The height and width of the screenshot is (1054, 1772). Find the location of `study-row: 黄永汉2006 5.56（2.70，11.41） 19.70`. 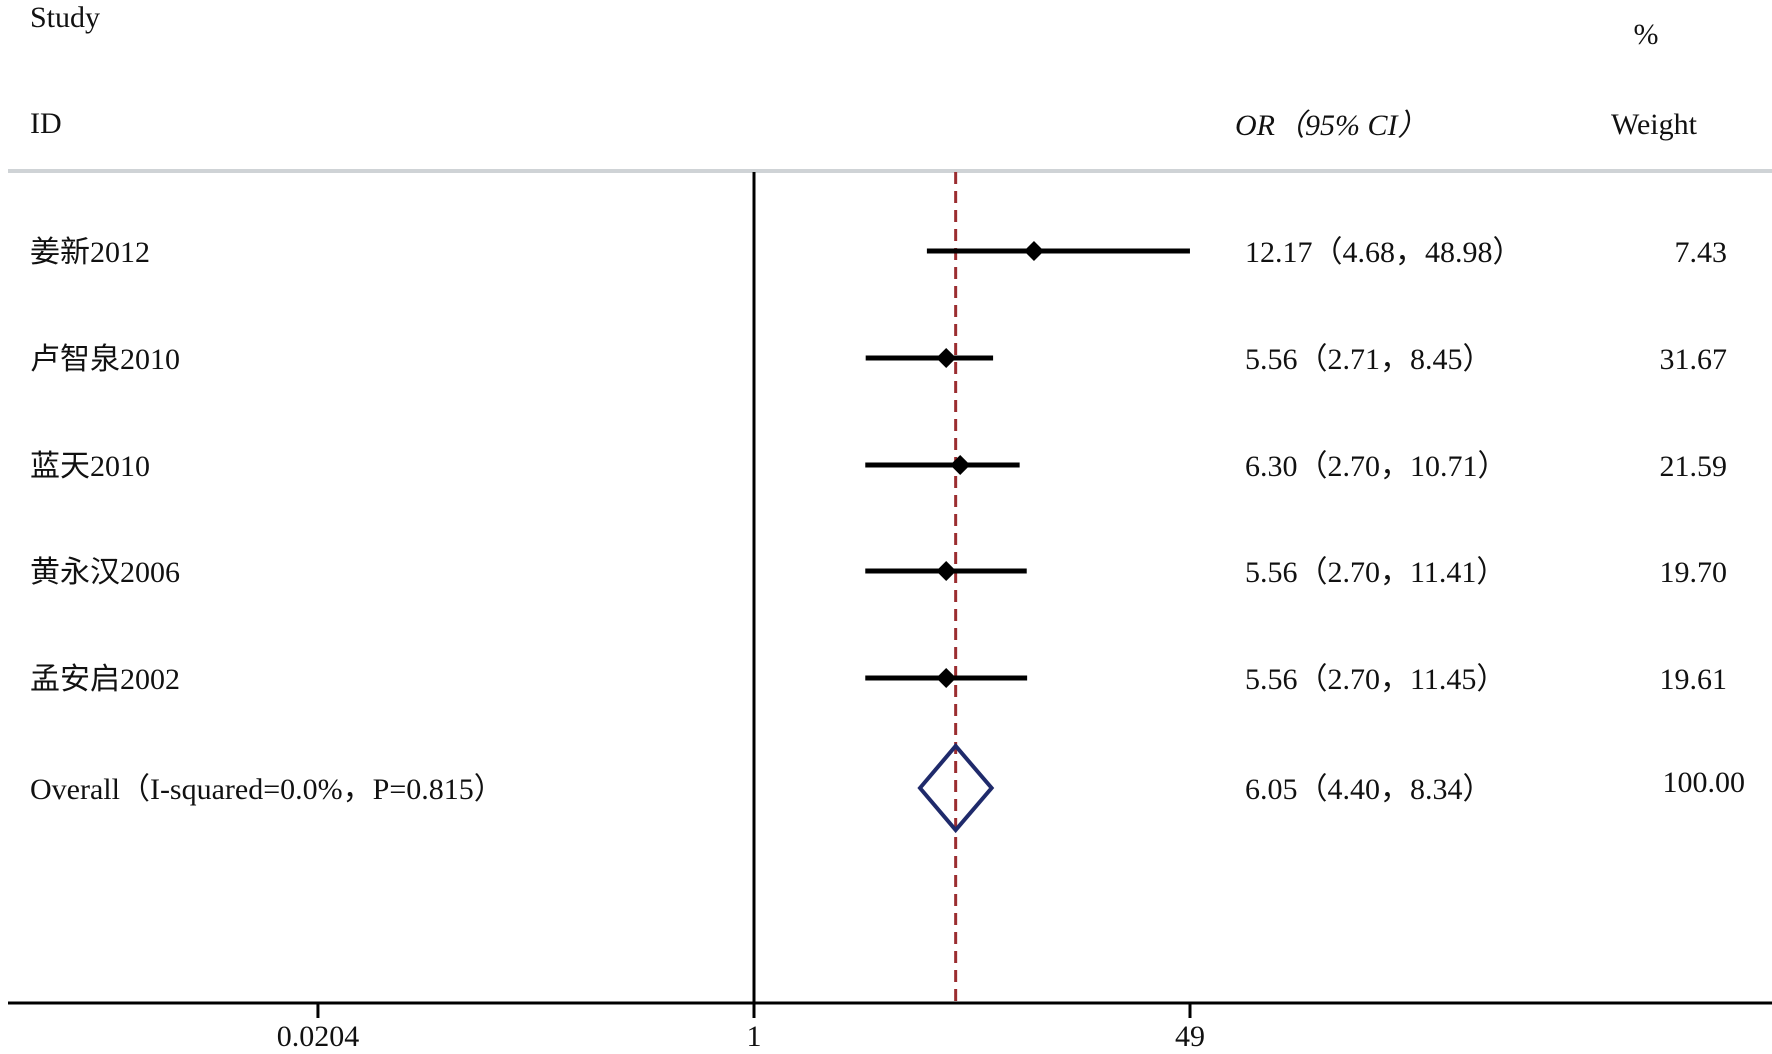

study-row: 黄永汉2006 5.56（2.70，11.41） 19.70 is located at coordinates (878, 572).